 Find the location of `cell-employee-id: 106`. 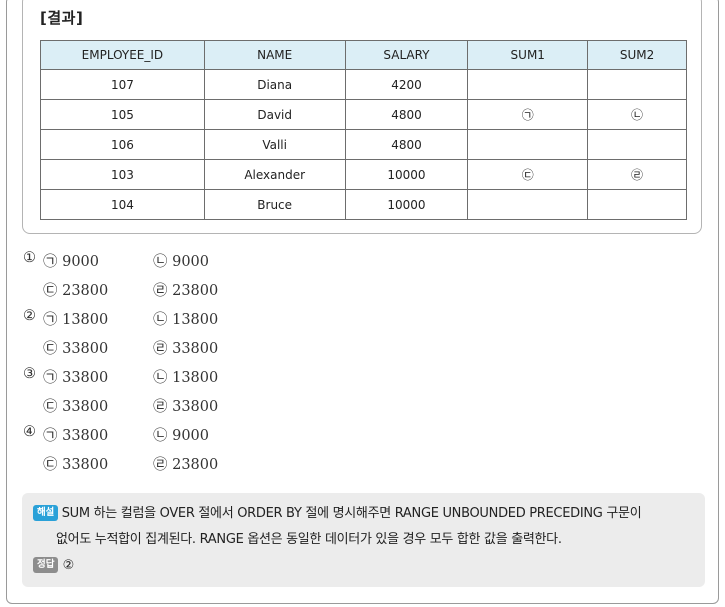

cell-employee-id: 106 is located at coordinates (122, 144).